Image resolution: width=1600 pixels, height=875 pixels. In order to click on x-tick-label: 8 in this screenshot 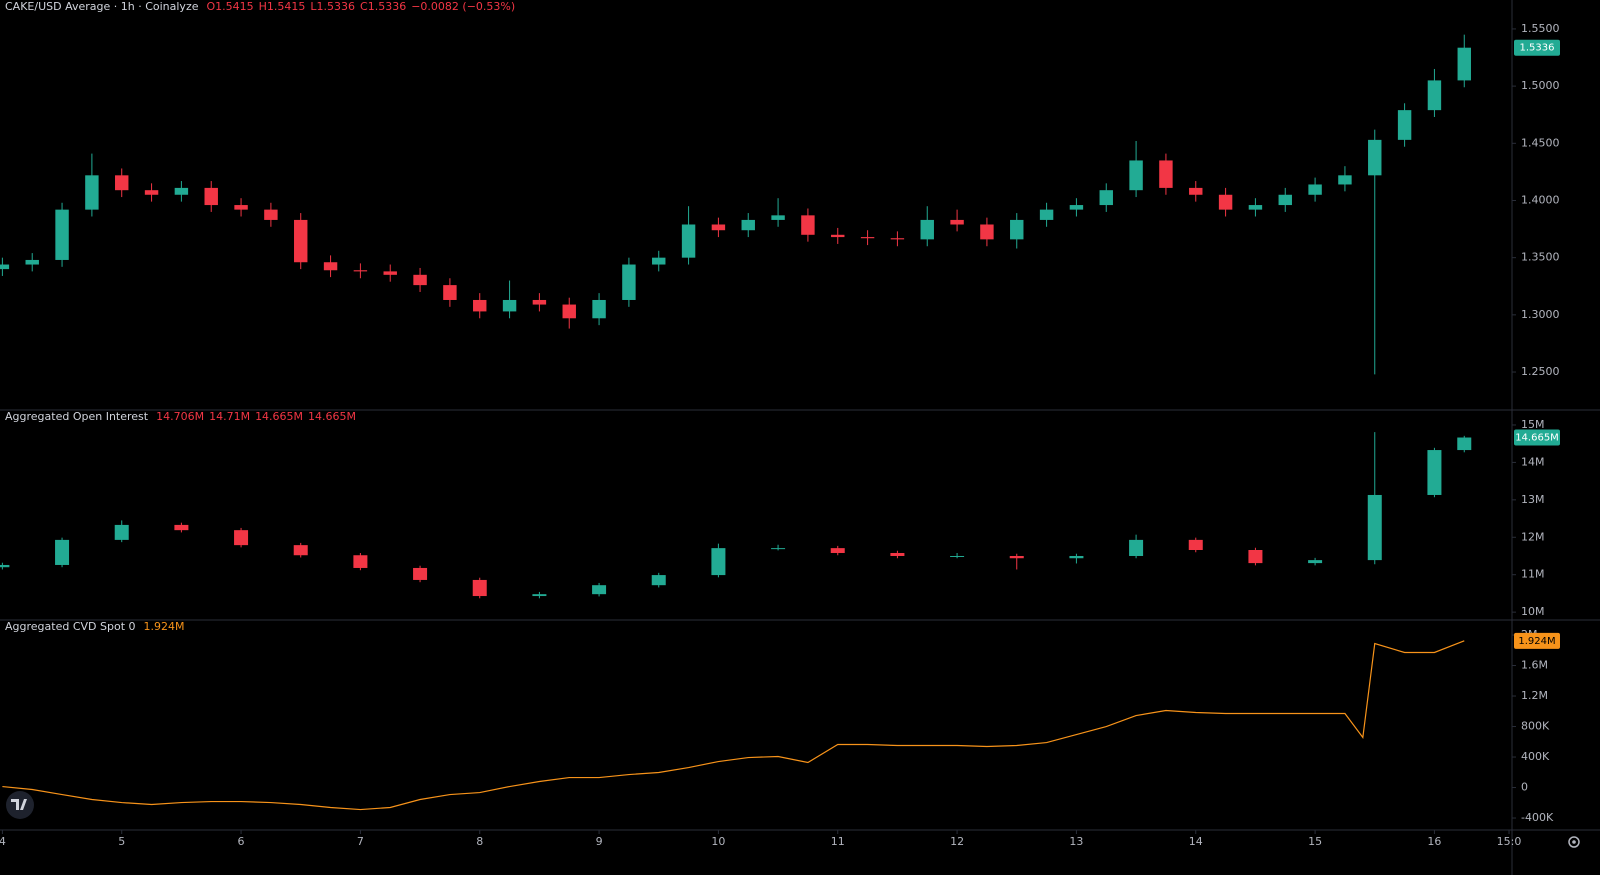, I will do `click(479, 841)`.